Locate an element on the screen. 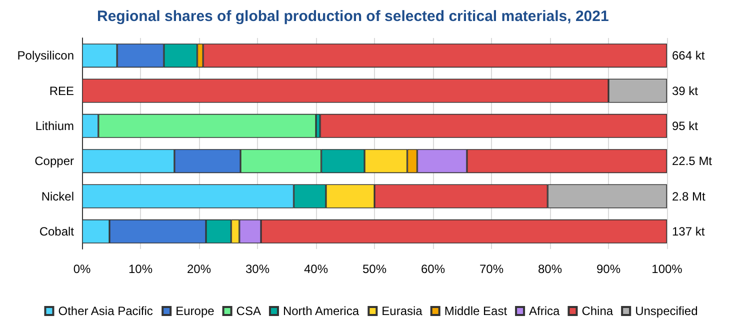 This screenshot has height=324, width=742. text: 22.5 Mt is located at coordinates (692, 161).